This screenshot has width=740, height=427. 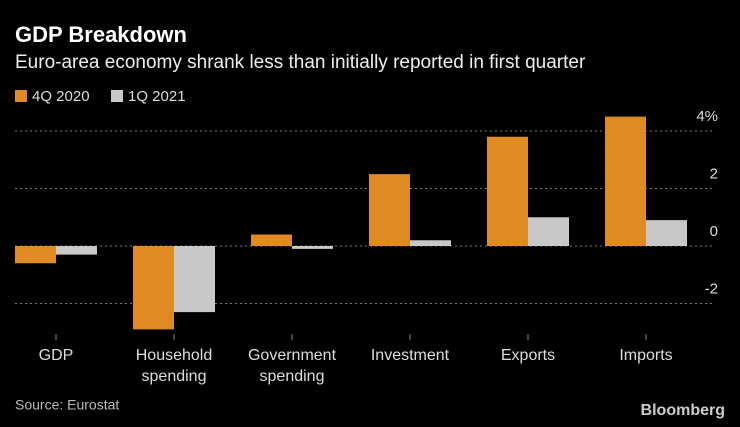 What do you see at coordinates (157, 96) in the screenshot?
I see `legend-label: 1Q 2021` at bounding box center [157, 96].